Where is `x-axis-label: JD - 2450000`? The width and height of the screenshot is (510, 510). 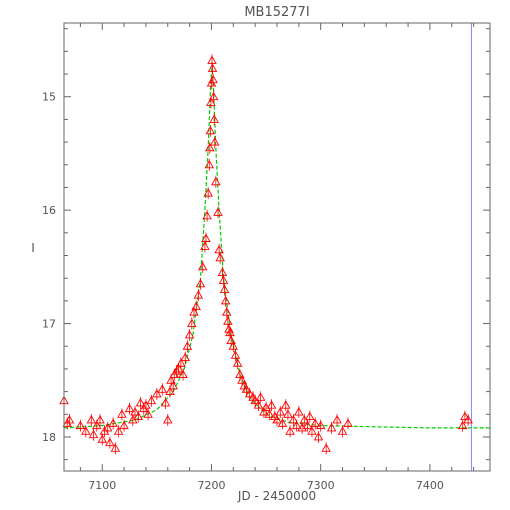
x-axis-label: JD - 2450000 is located at coordinates (276, 496).